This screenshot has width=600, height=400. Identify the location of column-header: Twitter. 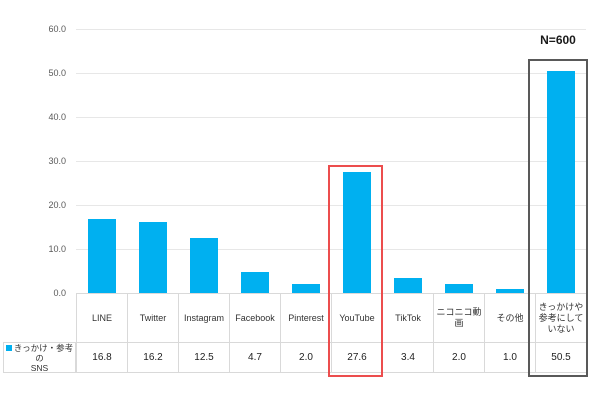
(153, 318).